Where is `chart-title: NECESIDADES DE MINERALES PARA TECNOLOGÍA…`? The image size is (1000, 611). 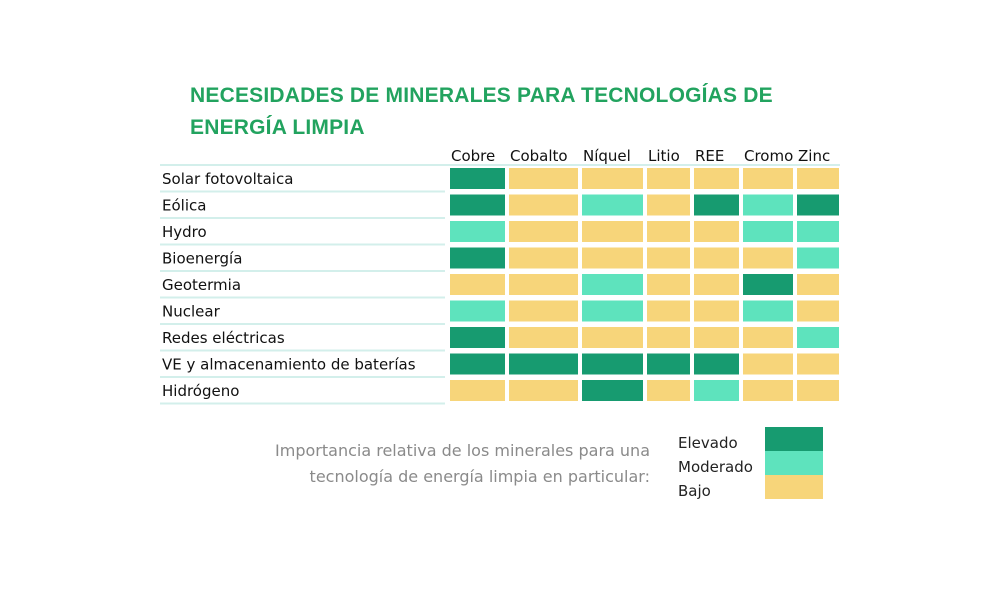
chart-title: NECESIDADES DE MINERALES PARA TECNOLOGÍA… is located at coordinates (500, 112).